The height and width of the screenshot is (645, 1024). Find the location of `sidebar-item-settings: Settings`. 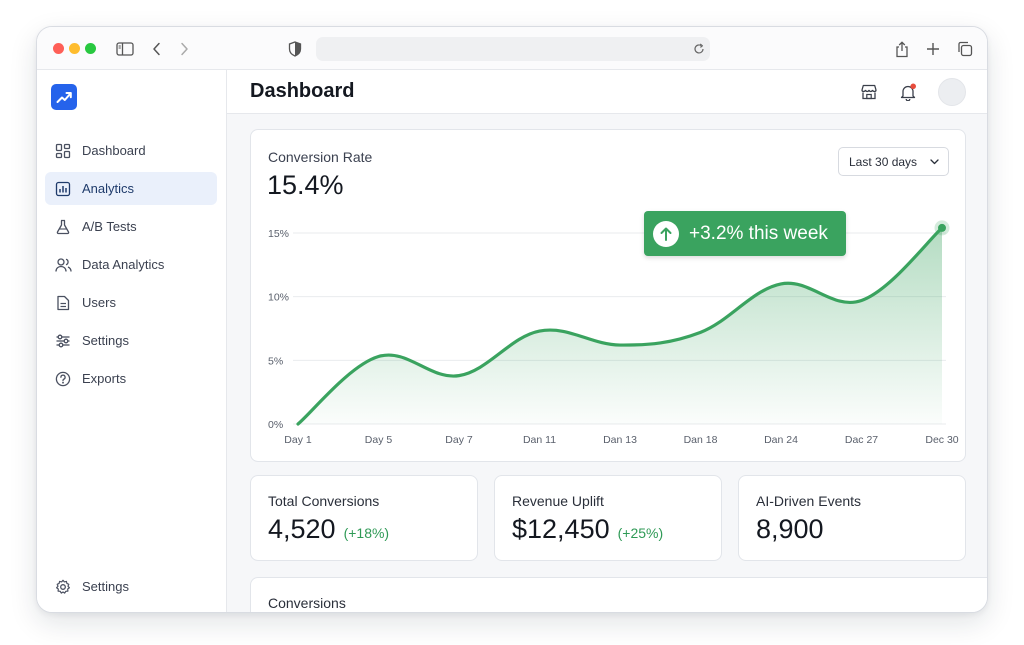

sidebar-item-settings: Settings is located at coordinates (131, 340).